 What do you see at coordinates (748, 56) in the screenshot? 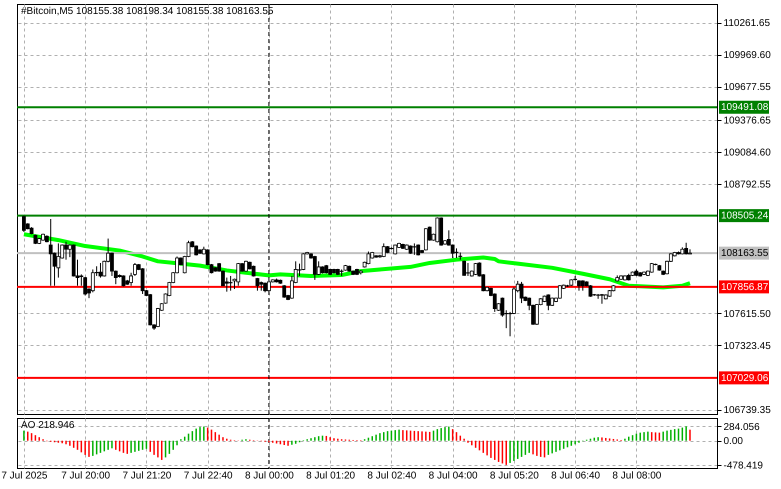
I see `y-tick-label: 109969.60` at bounding box center [748, 56].